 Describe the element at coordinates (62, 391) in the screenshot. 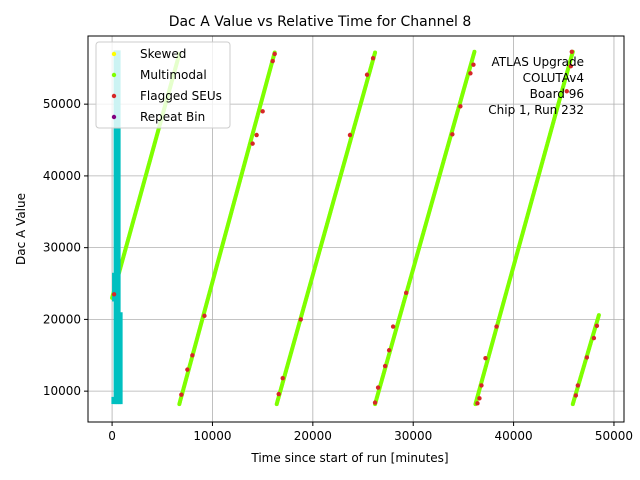

I see `y-tick-label: 10000` at that location.